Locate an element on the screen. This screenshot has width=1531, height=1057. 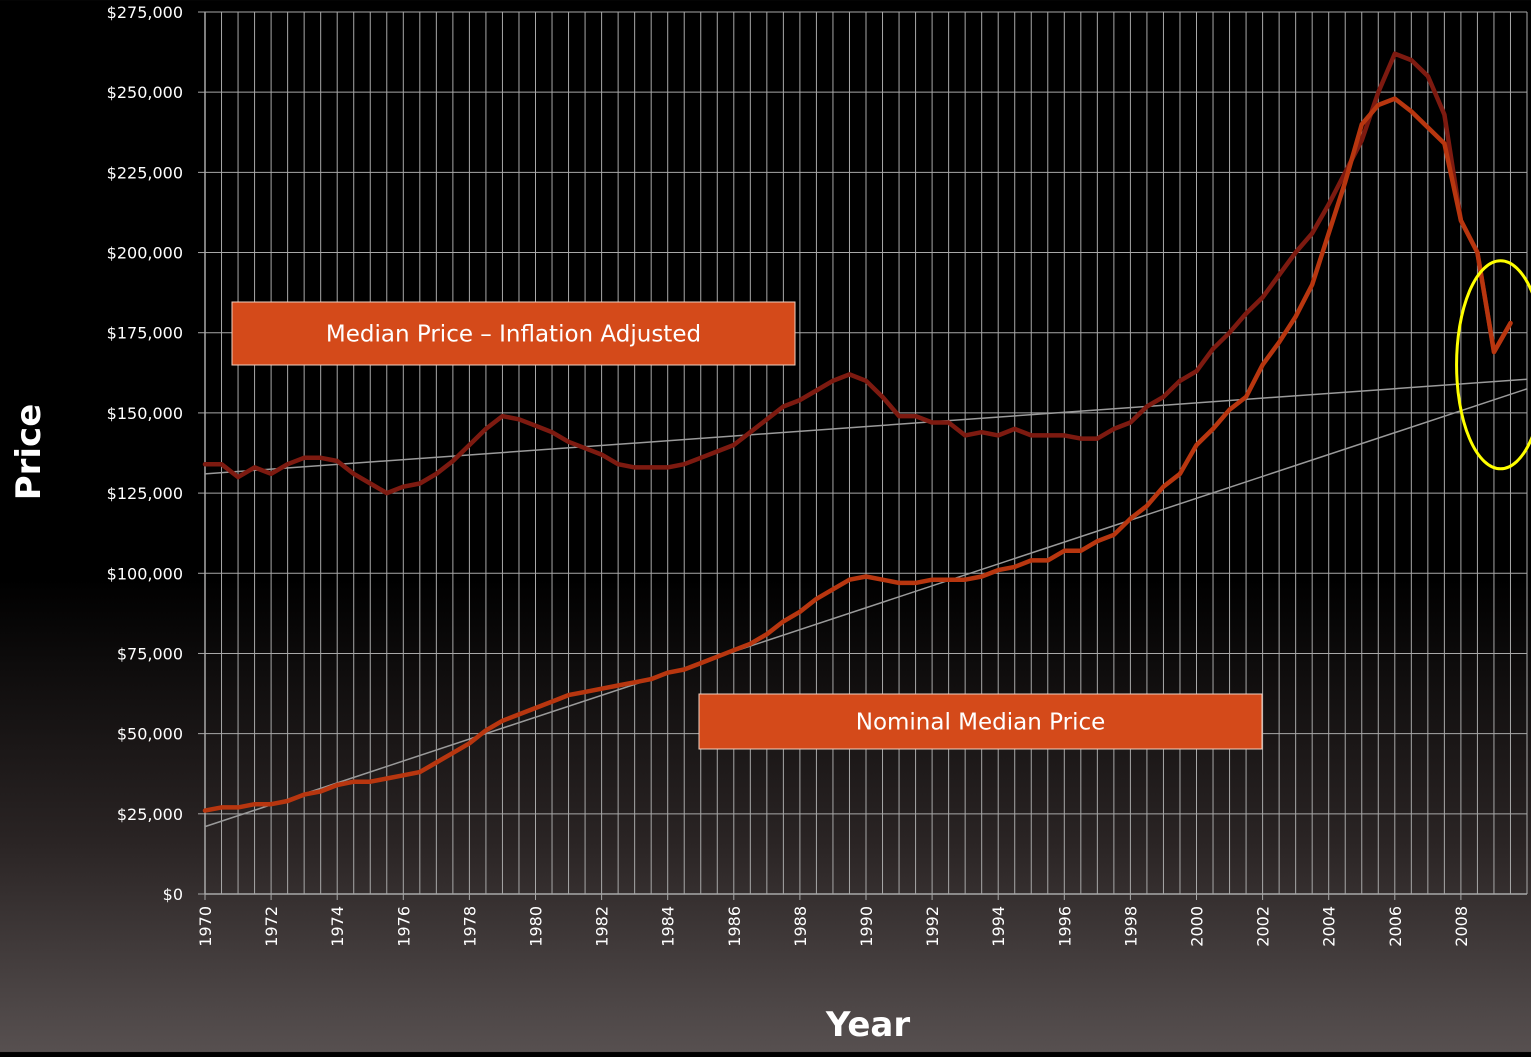
highlight-ellipse is located at coordinates (1493, 365).